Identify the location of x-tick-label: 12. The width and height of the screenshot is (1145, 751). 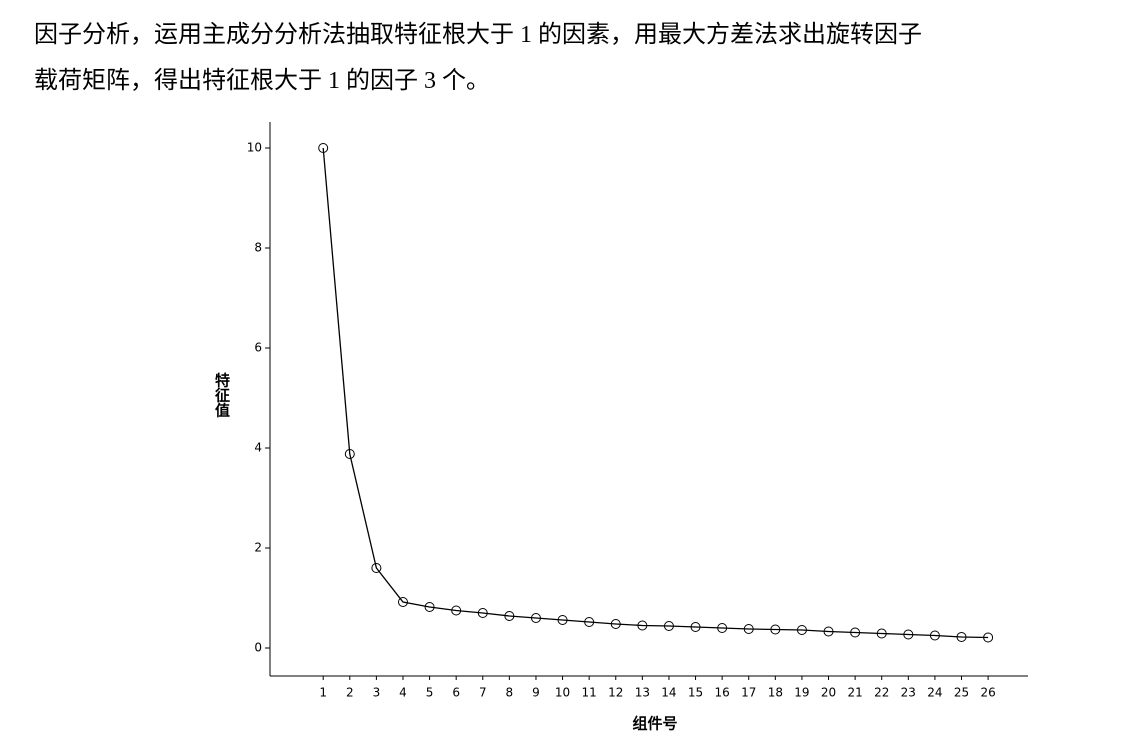
(615, 693).